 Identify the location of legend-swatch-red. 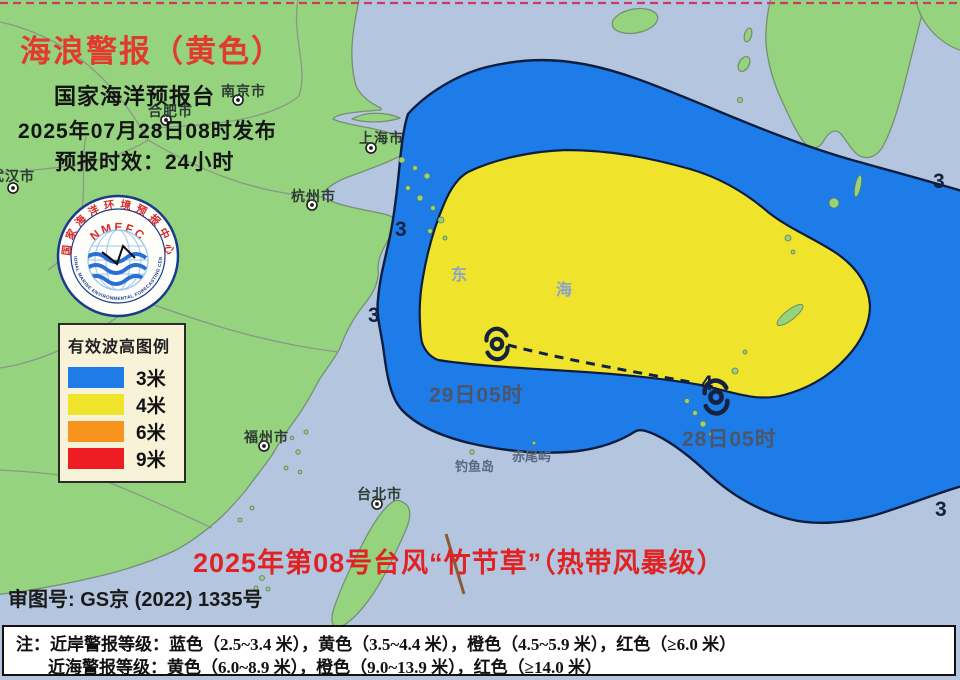
(96, 458).